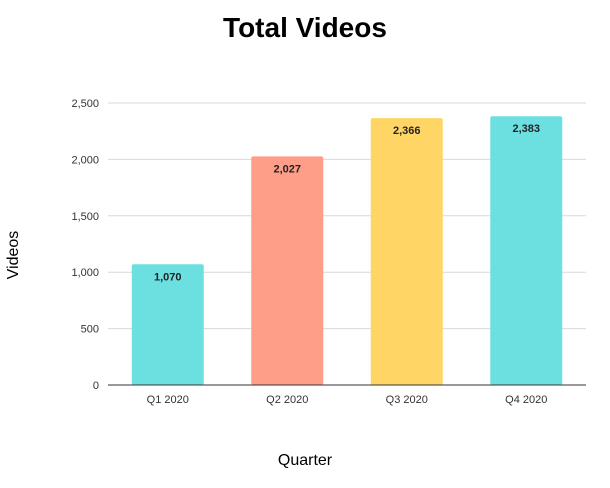  Describe the element at coordinates (407, 131) in the screenshot. I see `data-label: 2,366` at that location.